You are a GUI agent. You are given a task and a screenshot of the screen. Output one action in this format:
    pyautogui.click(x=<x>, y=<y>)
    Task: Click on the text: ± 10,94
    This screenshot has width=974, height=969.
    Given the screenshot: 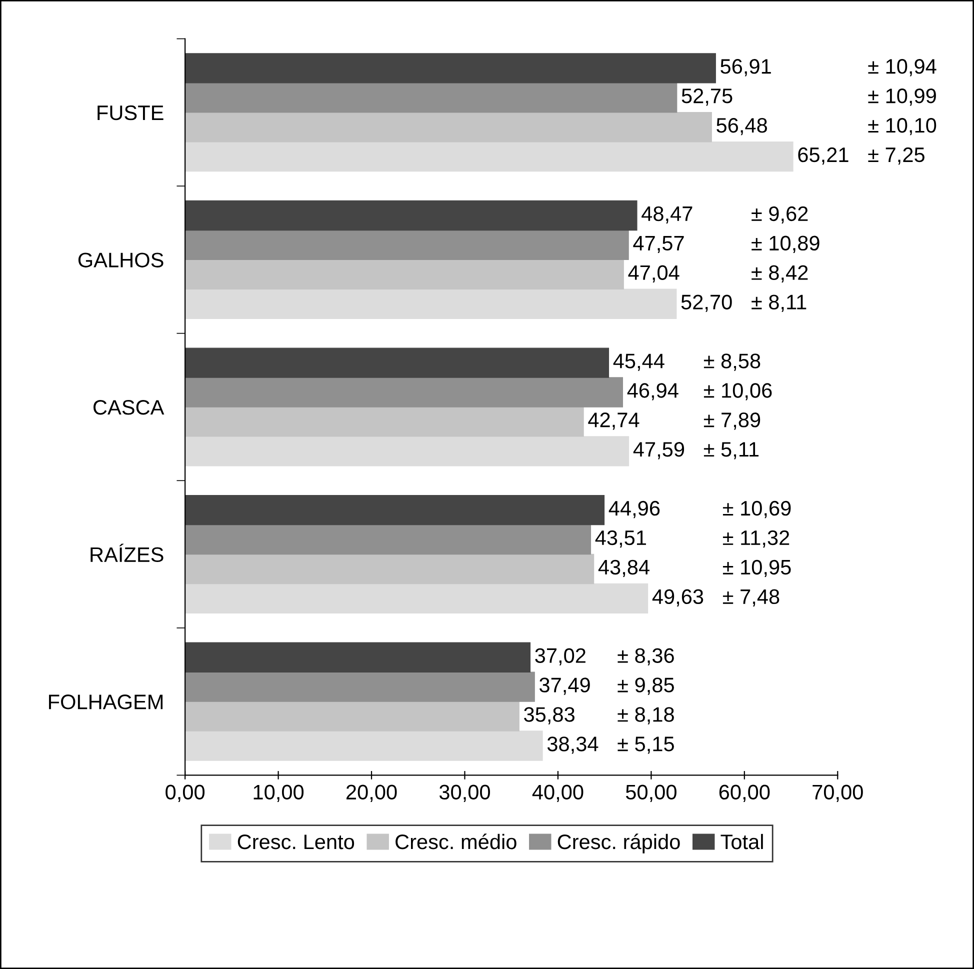 What is the action you would take?
    pyautogui.click(x=902, y=67)
    